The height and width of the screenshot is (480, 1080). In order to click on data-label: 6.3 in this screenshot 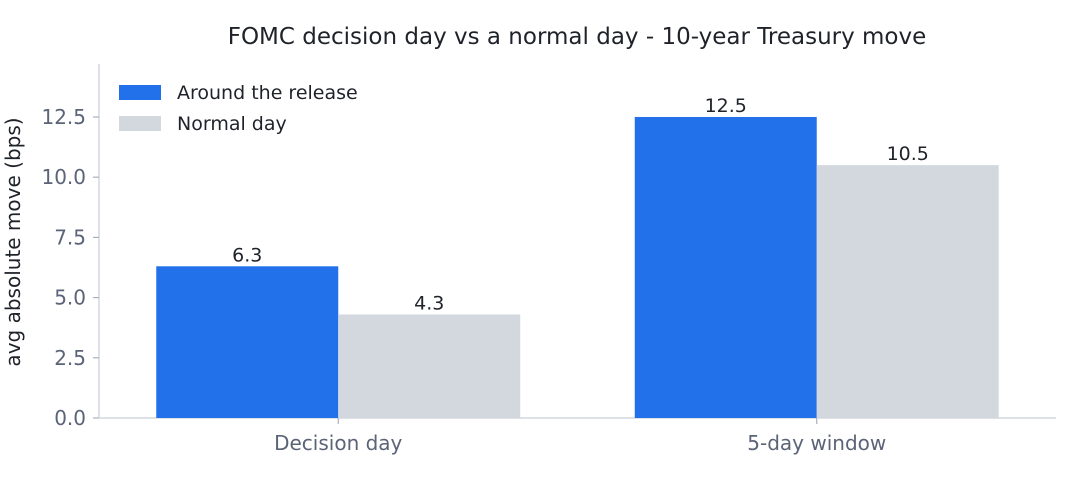, I will do `click(247, 255)`.